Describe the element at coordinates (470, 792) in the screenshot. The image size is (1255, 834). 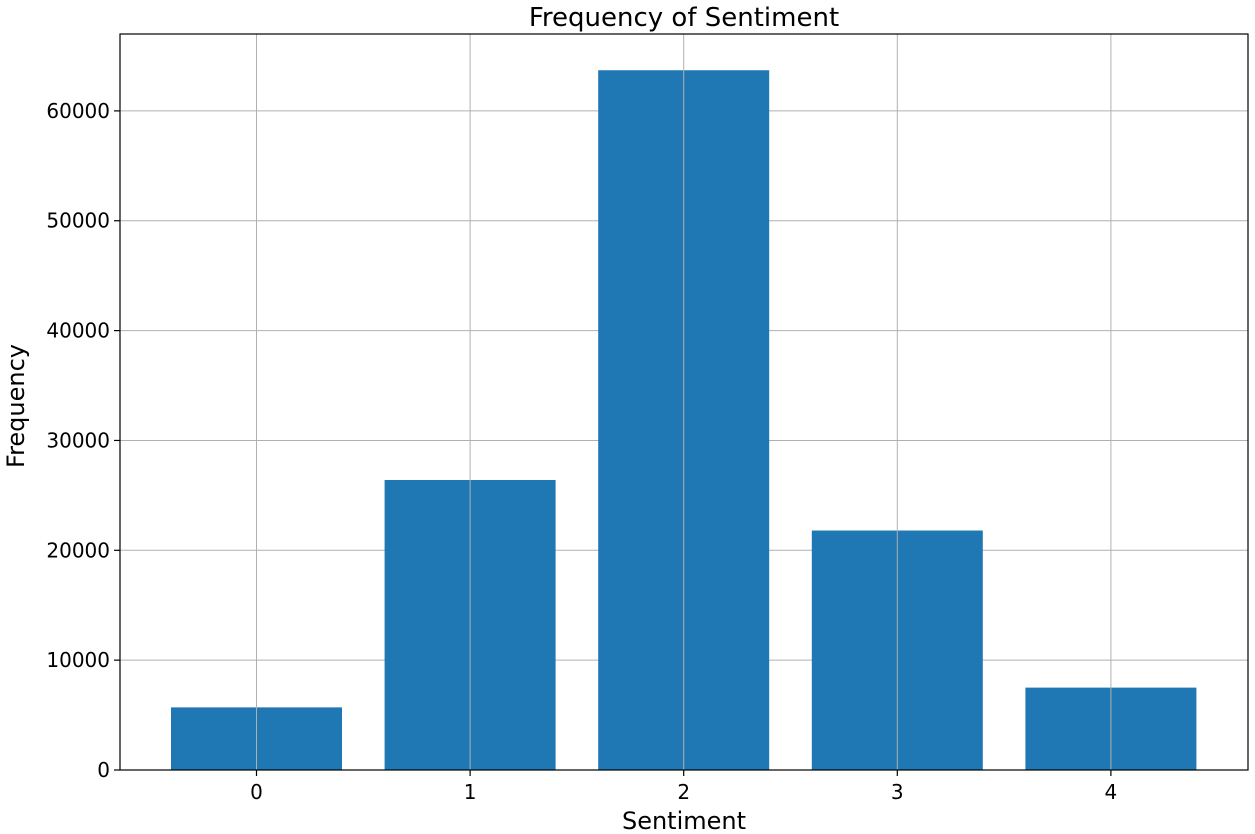
I see `x-tick-label: 1` at that location.